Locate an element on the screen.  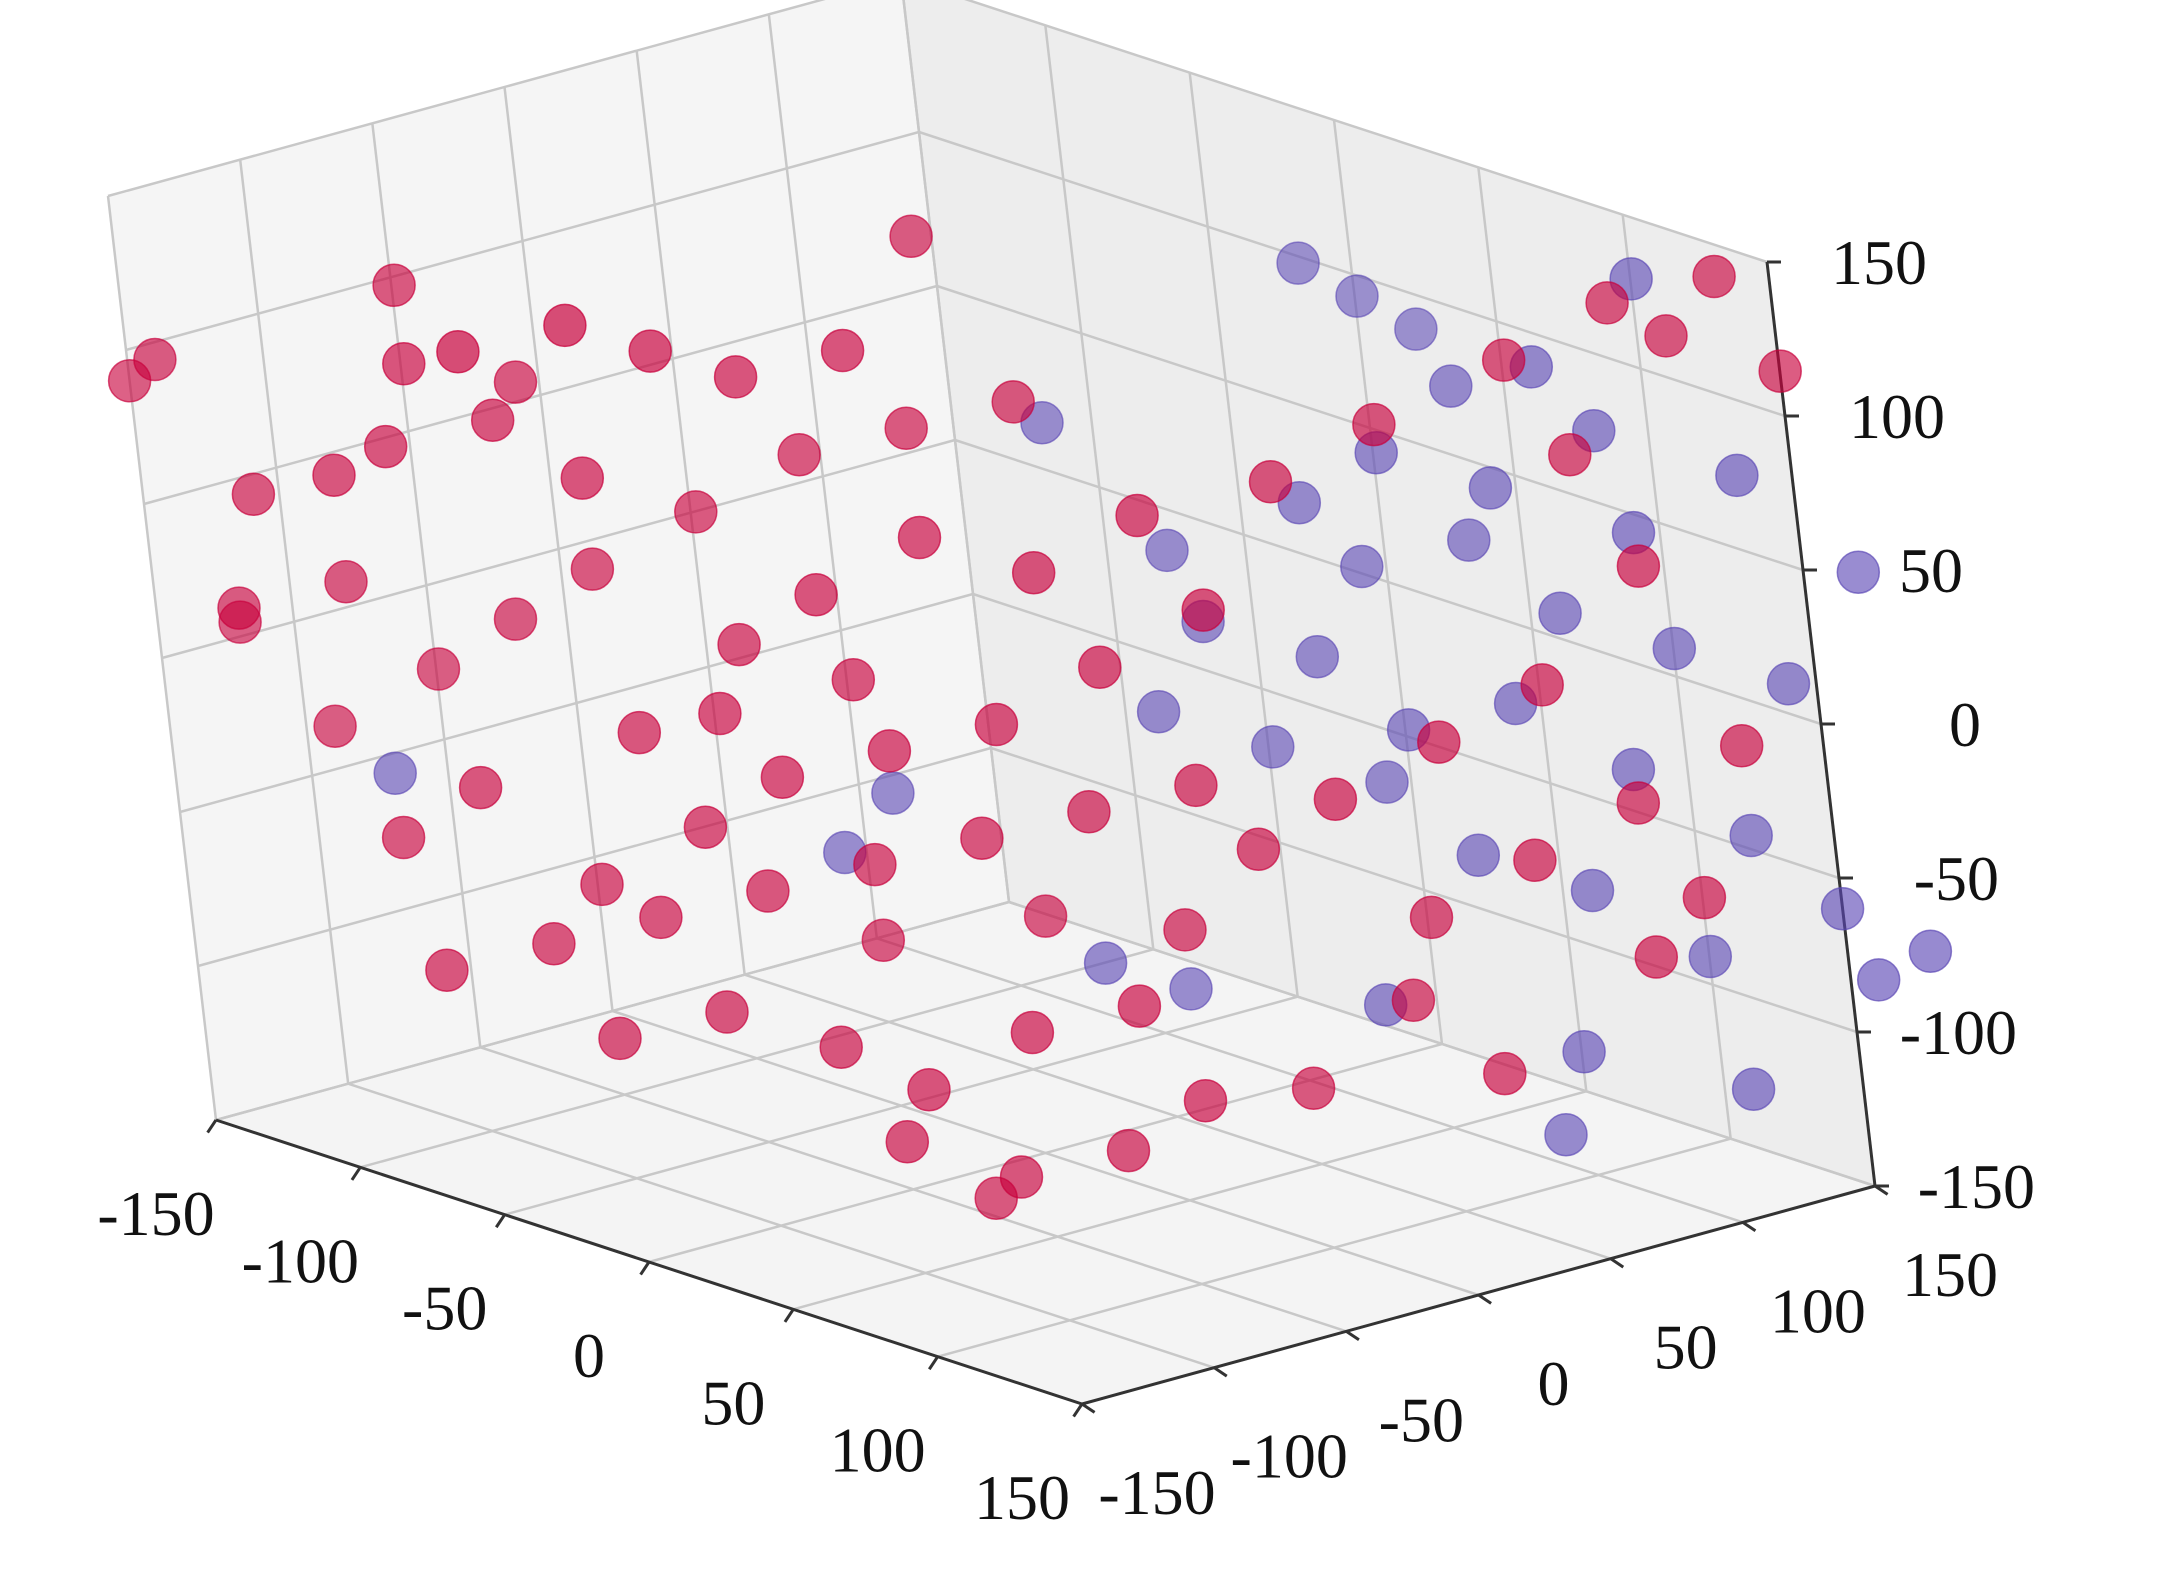
z-tick-label: -50 is located at coordinates (1956, 878).